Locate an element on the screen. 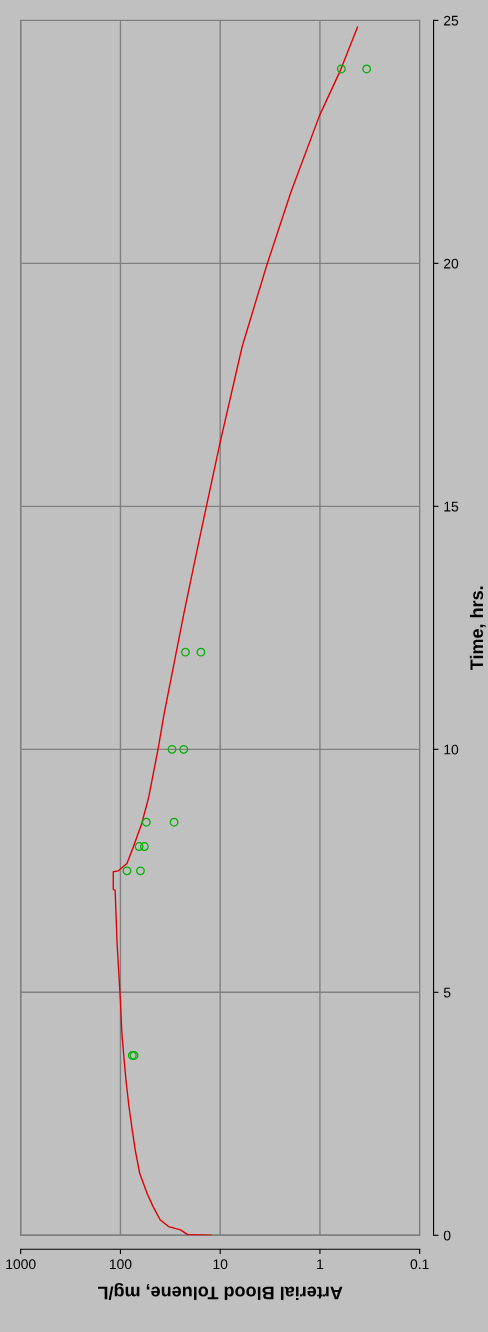 The height and width of the screenshot is (1332, 488). y-tick-label: 0 is located at coordinates (447, 1235).